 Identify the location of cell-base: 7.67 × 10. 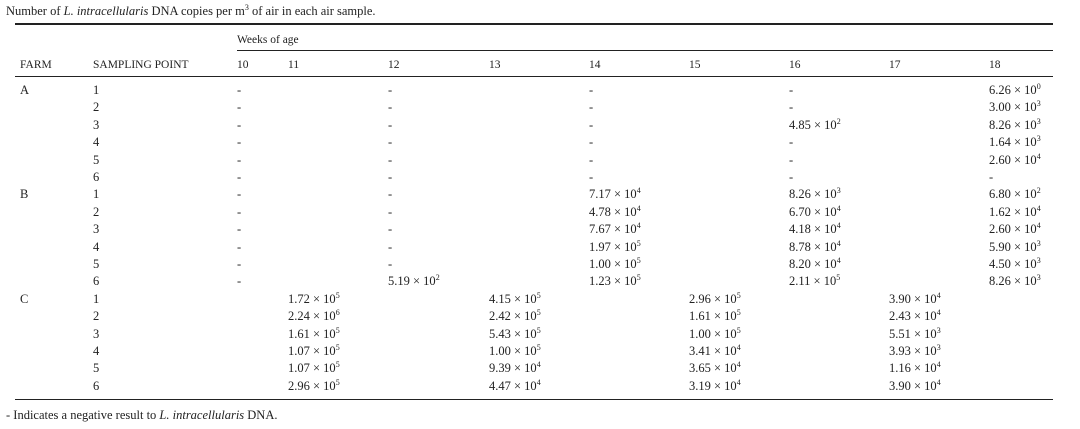
(613, 229).